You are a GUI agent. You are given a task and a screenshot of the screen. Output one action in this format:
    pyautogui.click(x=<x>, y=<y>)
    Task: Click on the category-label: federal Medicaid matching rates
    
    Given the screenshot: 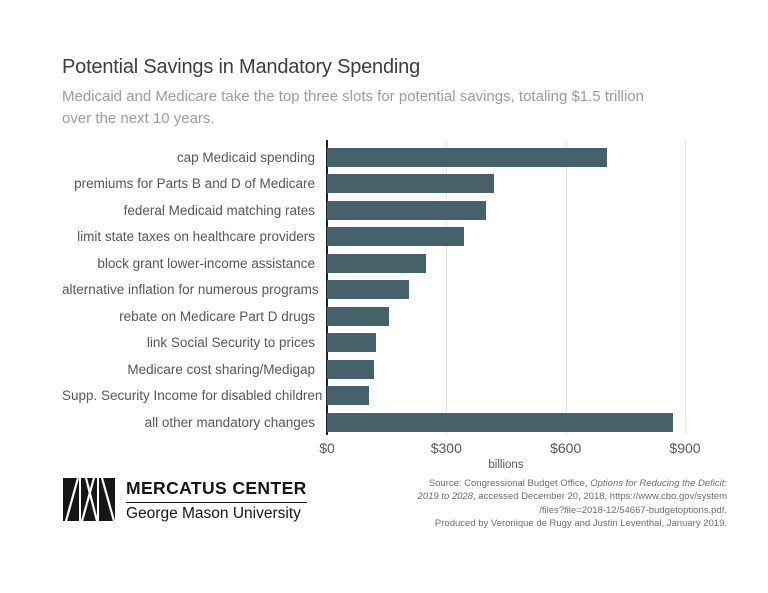 What is the action you would take?
    pyautogui.click(x=219, y=210)
    